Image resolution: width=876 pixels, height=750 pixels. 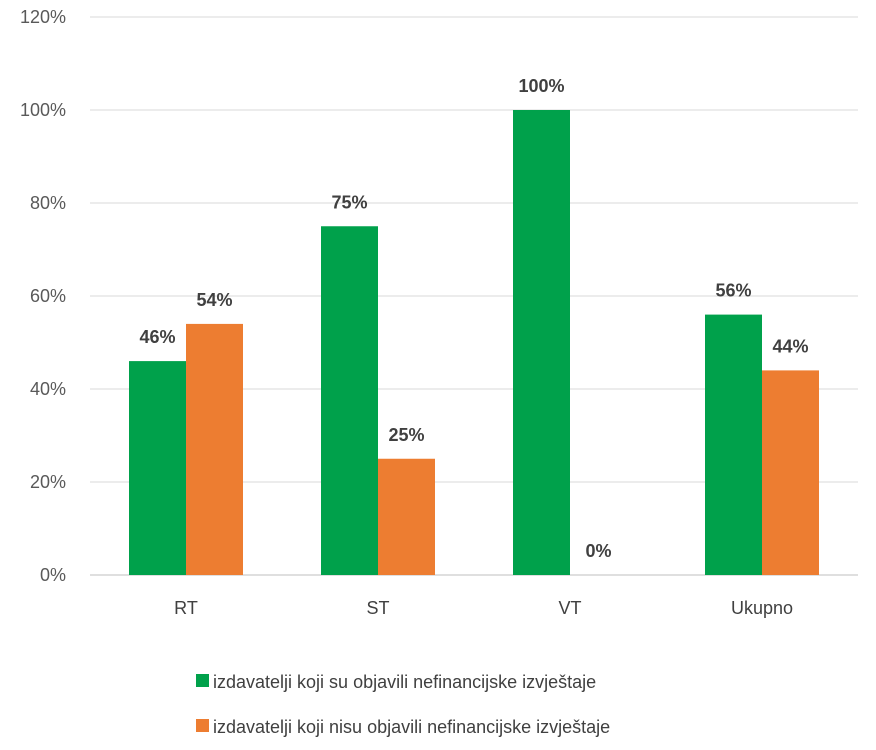 I want to click on data-label: 56%, so click(x=733, y=291).